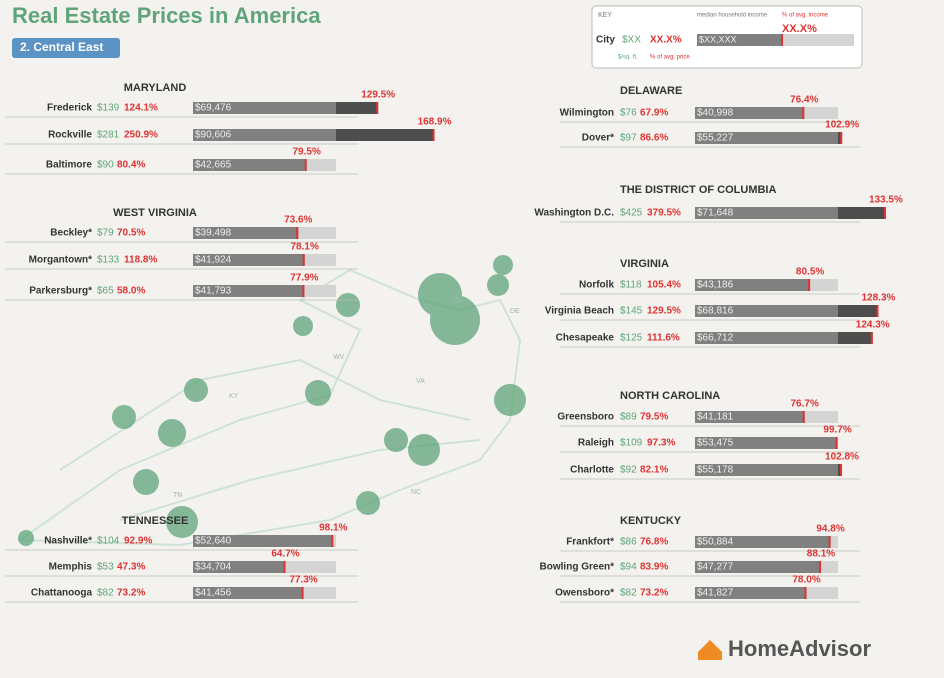  Describe the element at coordinates (574, 213) in the screenshot. I see `city-name: Washington D.C.` at that location.